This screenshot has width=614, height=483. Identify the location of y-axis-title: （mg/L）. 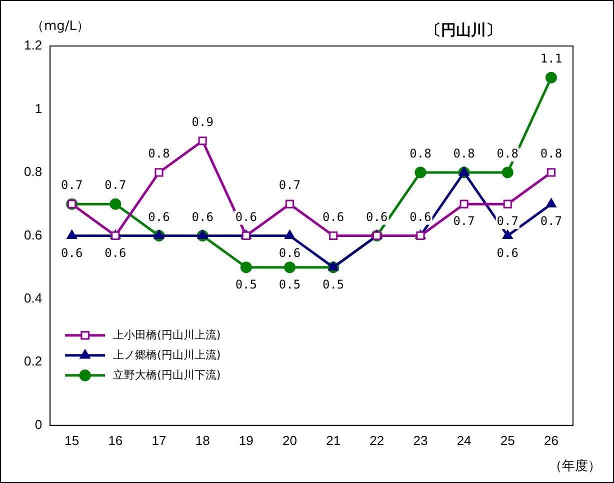
(60, 26).